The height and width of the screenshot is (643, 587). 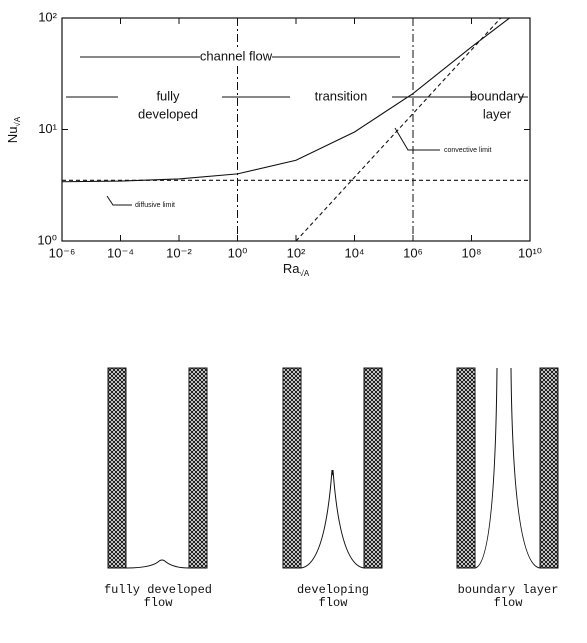 I want to click on annotation: transition, so click(x=341, y=95).